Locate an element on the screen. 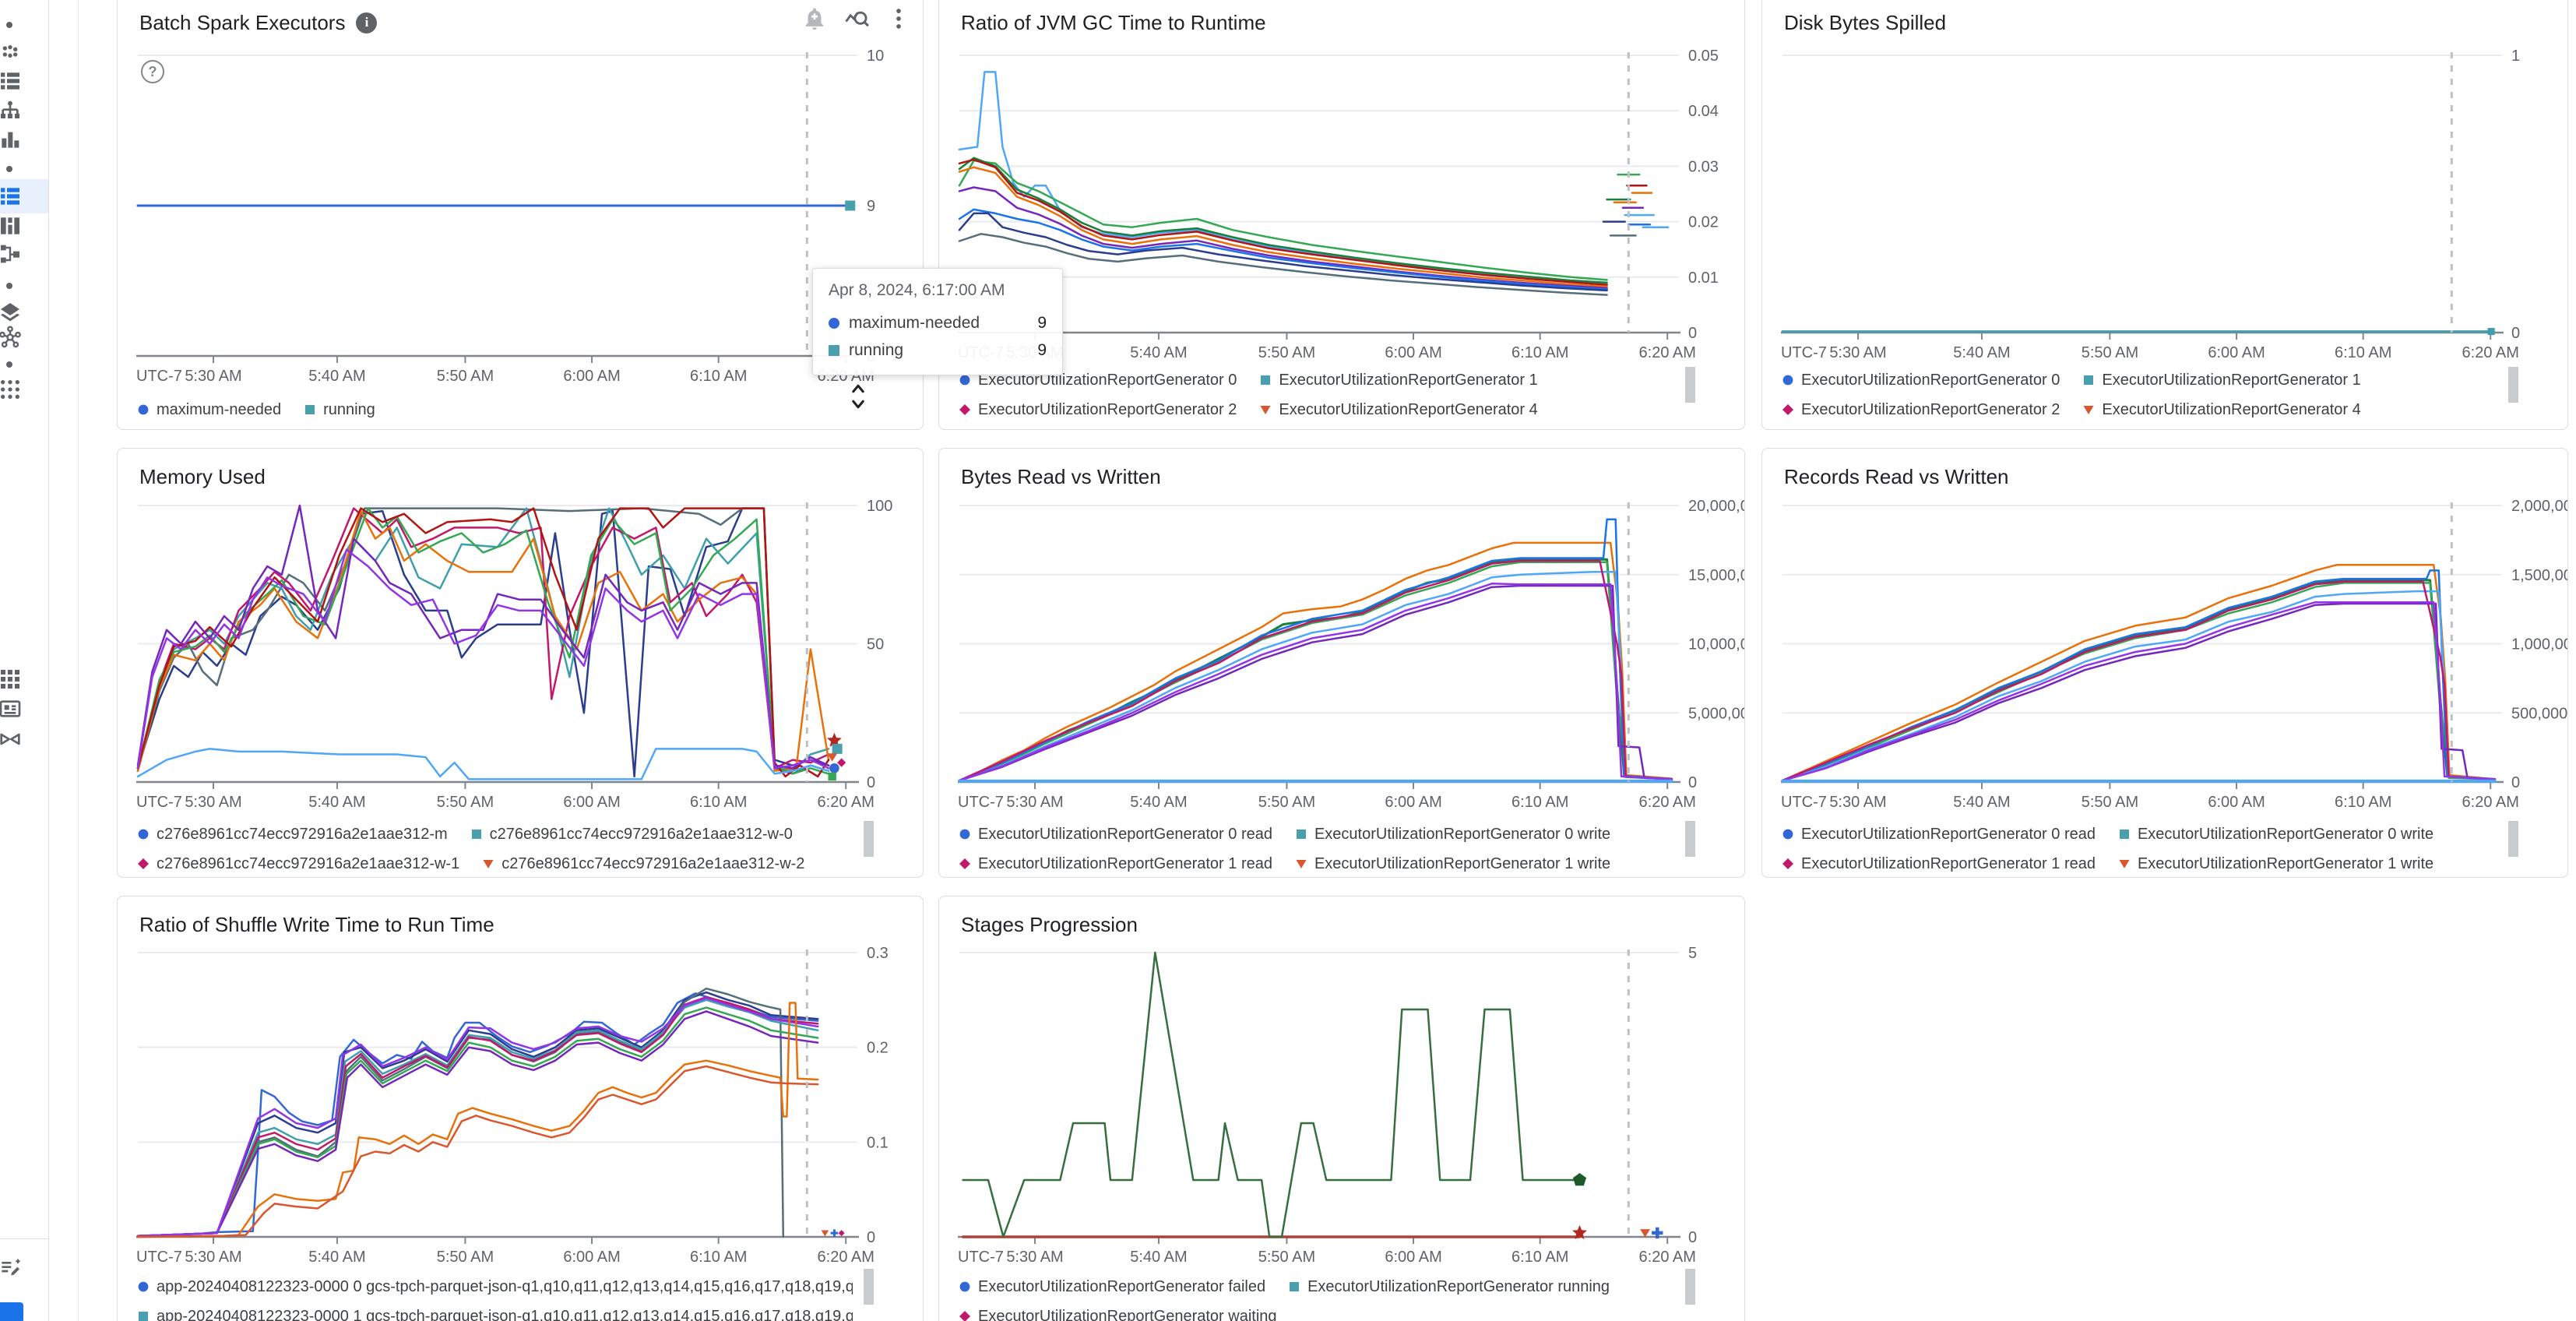  more-options-icon is located at coordinates (898, 18).